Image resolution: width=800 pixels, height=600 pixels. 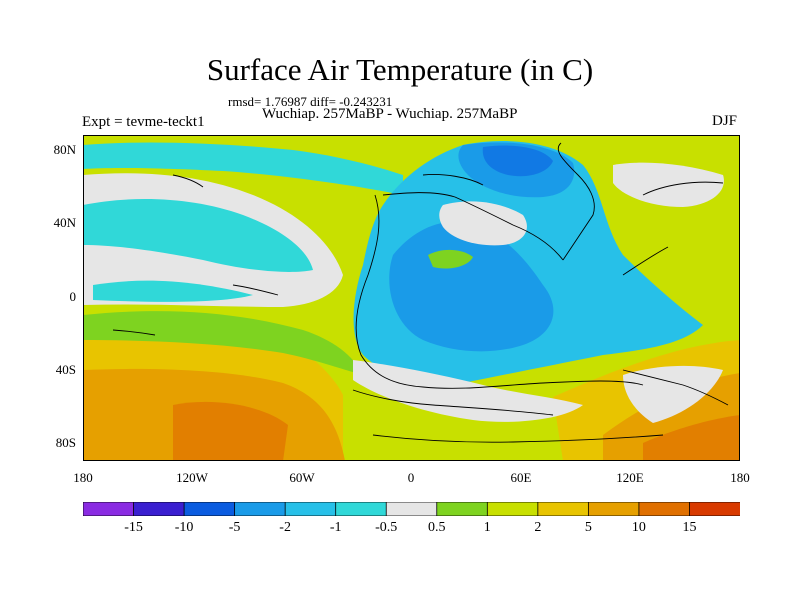 What do you see at coordinates (198, 235) in the screenshot?
I see `western-cool-tongue` at bounding box center [198, 235].